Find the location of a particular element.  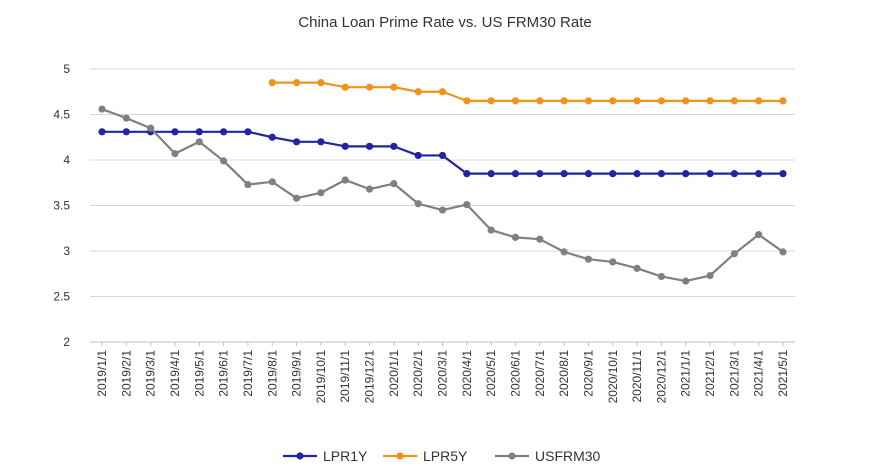

x-tick-label: 2021/3/1 is located at coordinates (734, 373).